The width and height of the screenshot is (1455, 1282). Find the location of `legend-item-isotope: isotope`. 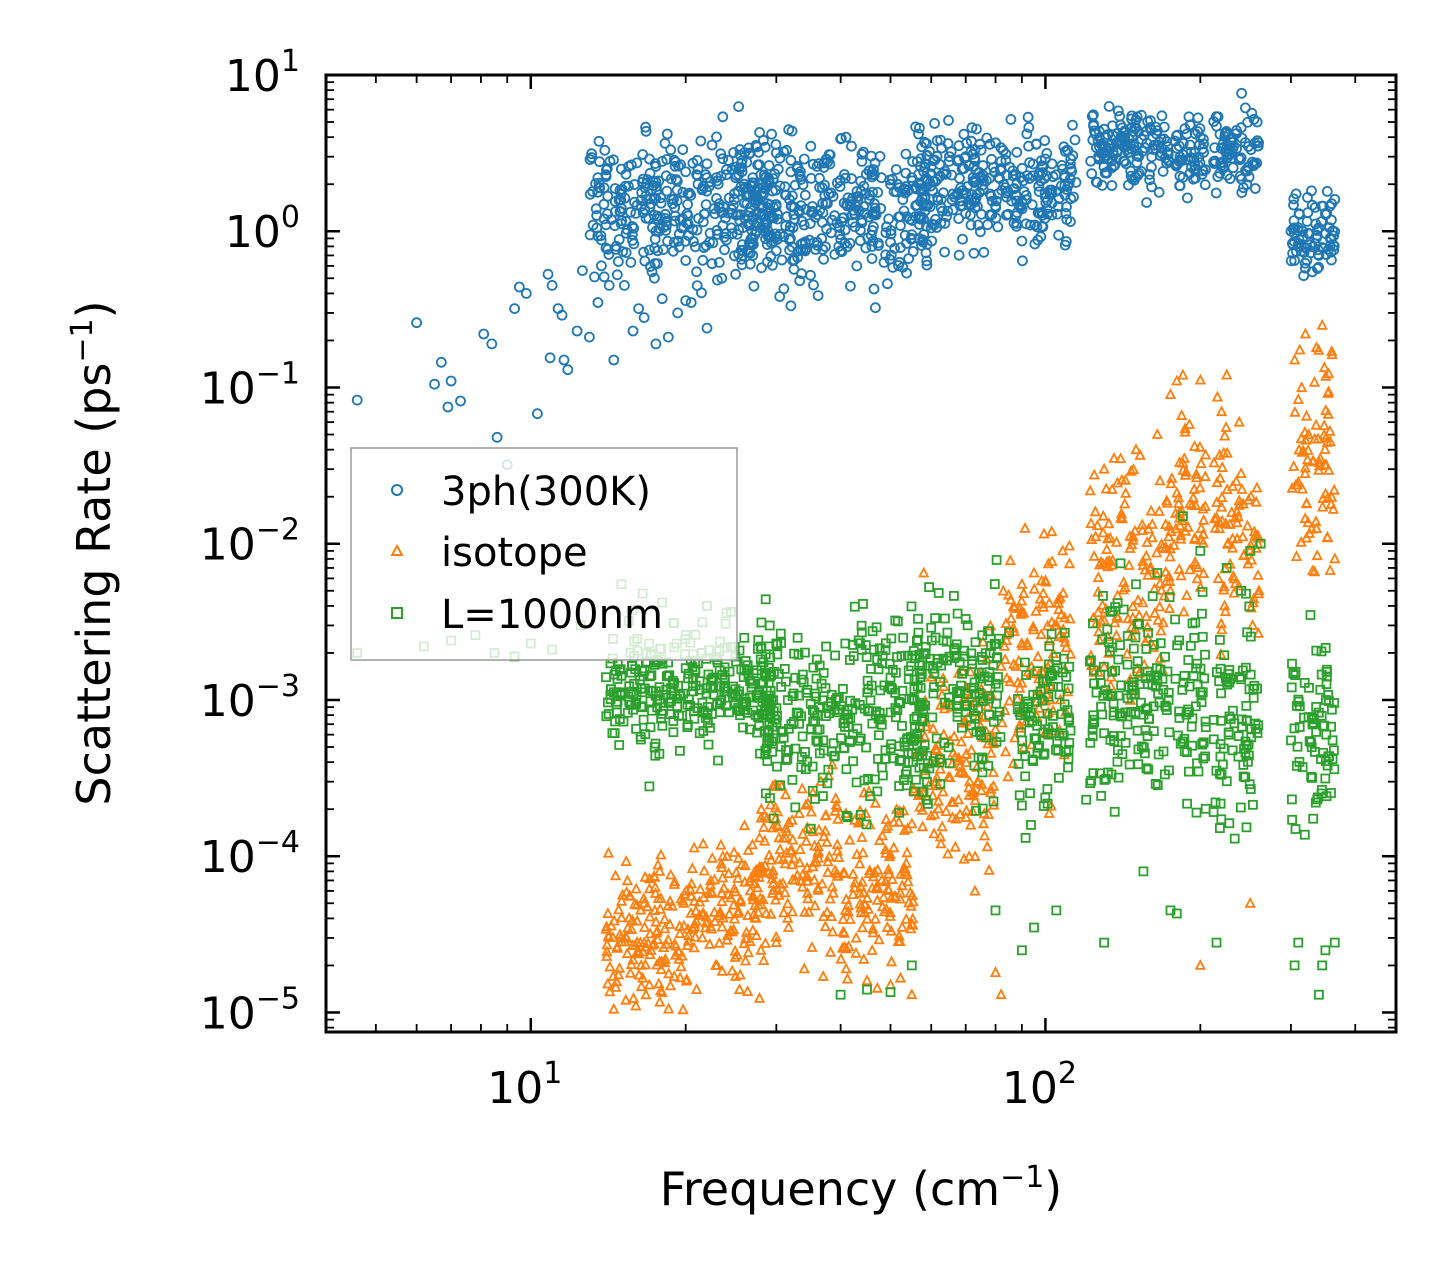

legend-item-isotope: isotope is located at coordinates (489, 553).